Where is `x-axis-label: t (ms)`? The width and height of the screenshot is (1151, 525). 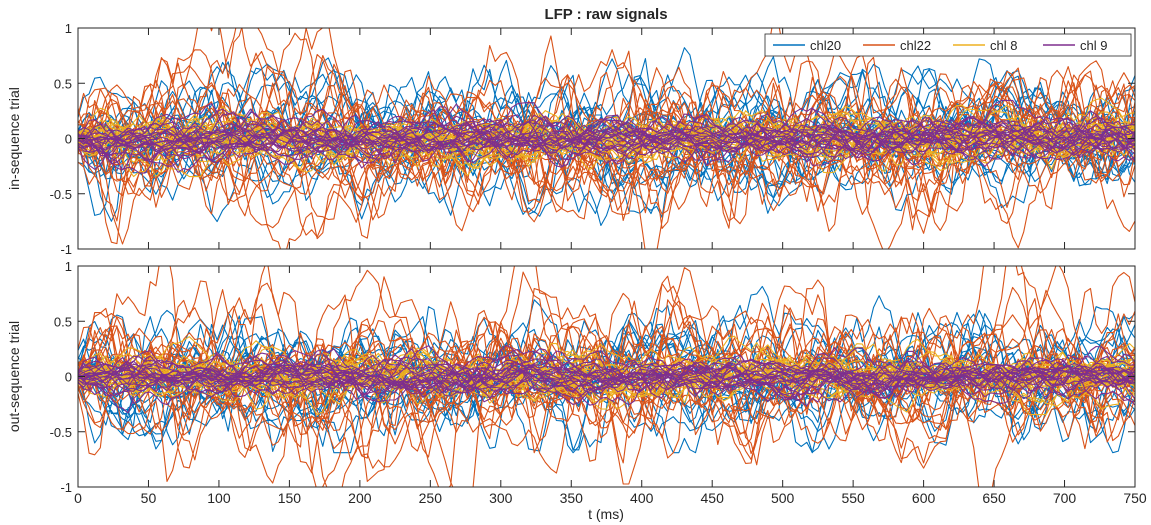 x-axis-label: t (ms) is located at coordinates (606, 514).